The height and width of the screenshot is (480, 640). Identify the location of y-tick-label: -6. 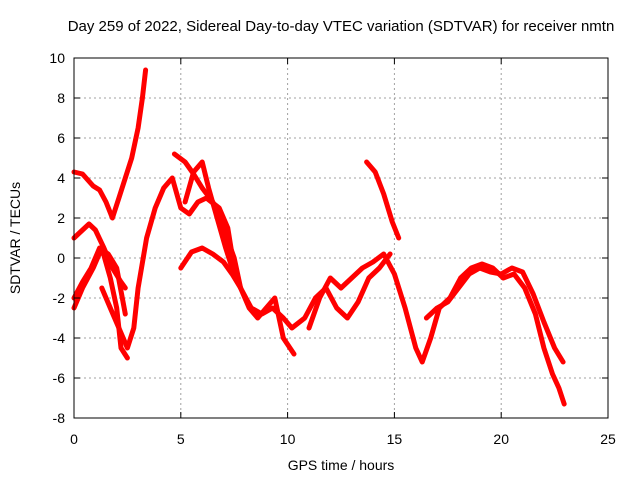
(59, 378).